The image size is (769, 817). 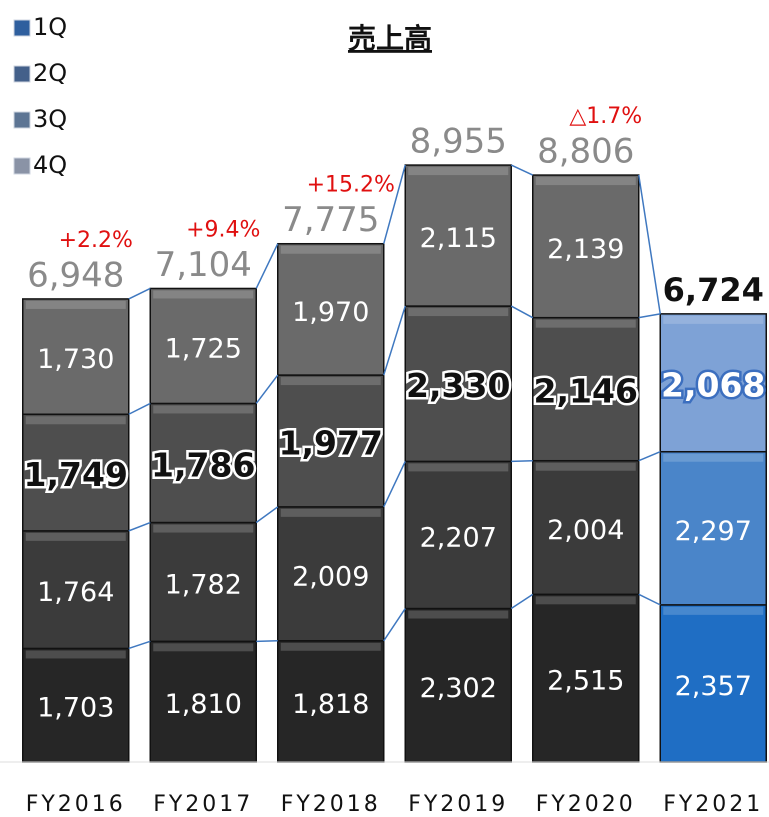 I want to click on x-tick-label: FY2016, so click(x=76, y=804).